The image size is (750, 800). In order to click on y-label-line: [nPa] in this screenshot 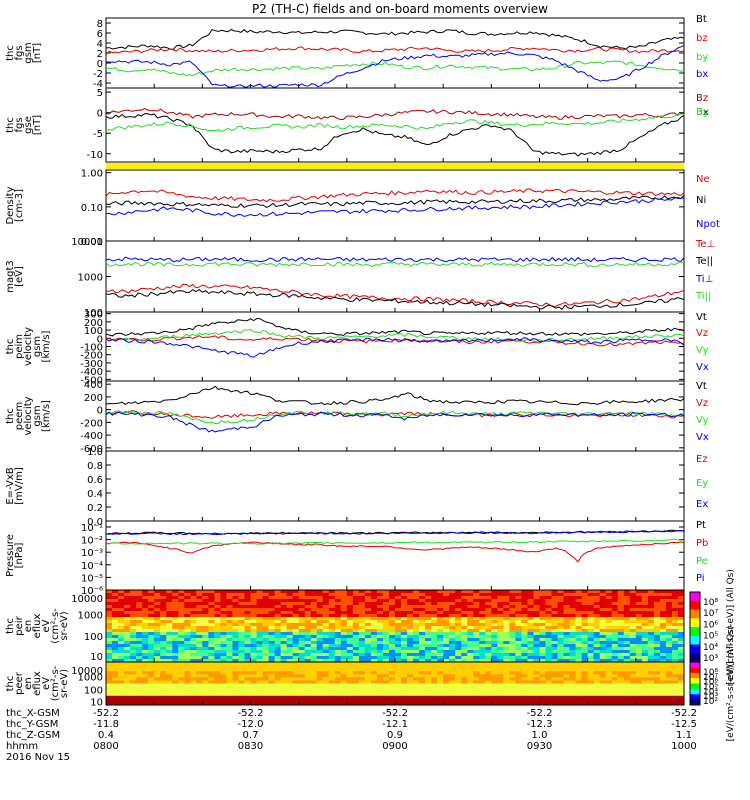, I will do `click(19, 555)`.